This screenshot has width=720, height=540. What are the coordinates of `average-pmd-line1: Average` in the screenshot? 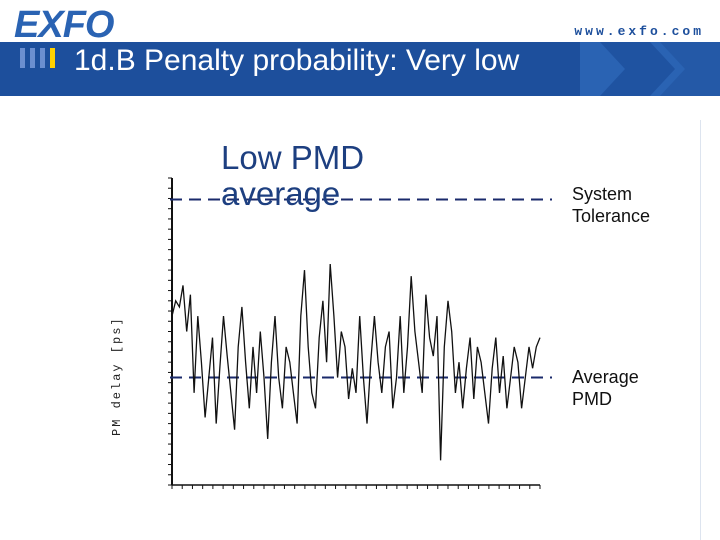 It's located at (605, 377).